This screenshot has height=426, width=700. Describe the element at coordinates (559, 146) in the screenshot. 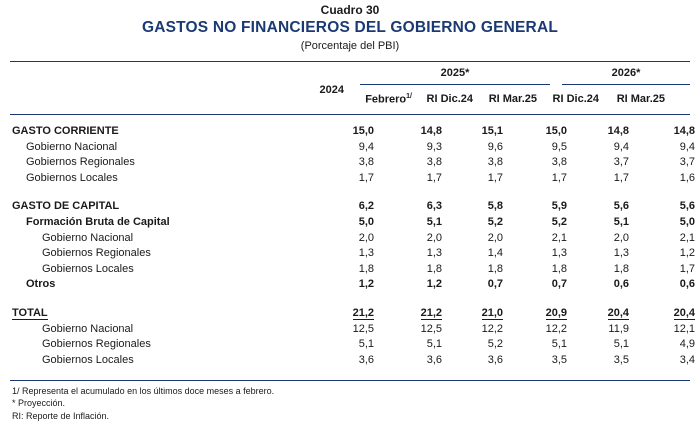

I see `cell-value-text: 9,5` at that location.